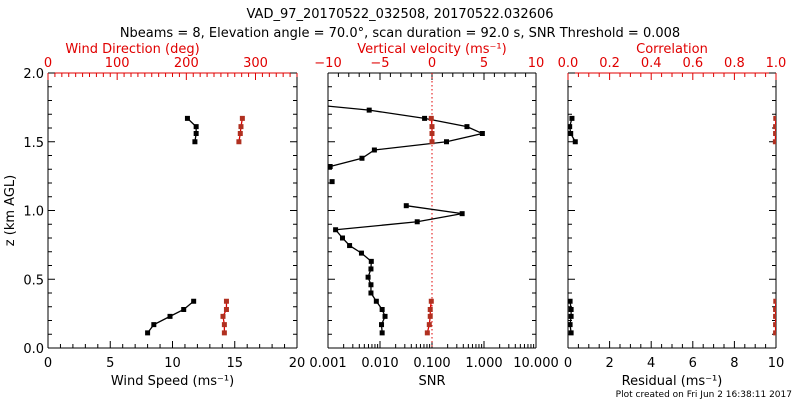 The height and width of the screenshot is (404, 800). What do you see at coordinates (776, 363) in the screenshot?
I see `x-tick-label: 10` at bounding box center [776, 363].